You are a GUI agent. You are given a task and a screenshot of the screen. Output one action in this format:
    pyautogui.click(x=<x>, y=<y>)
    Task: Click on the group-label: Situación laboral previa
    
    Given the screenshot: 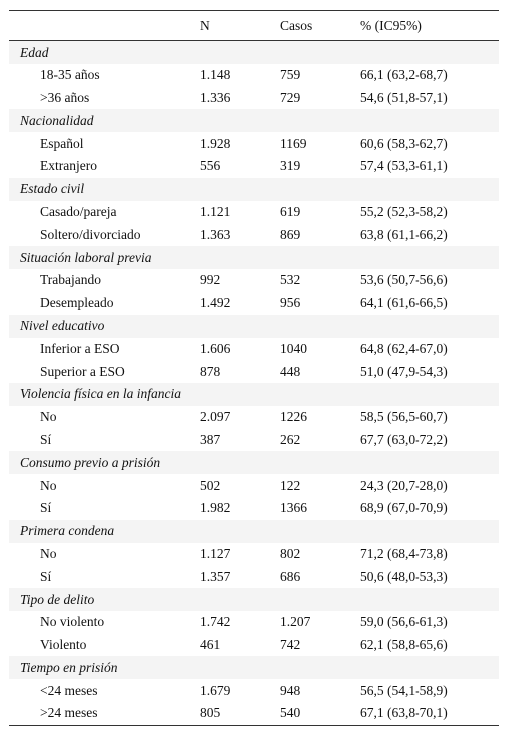 What is the action you would take?
    pyautogui.click(x=254, y=258)
    